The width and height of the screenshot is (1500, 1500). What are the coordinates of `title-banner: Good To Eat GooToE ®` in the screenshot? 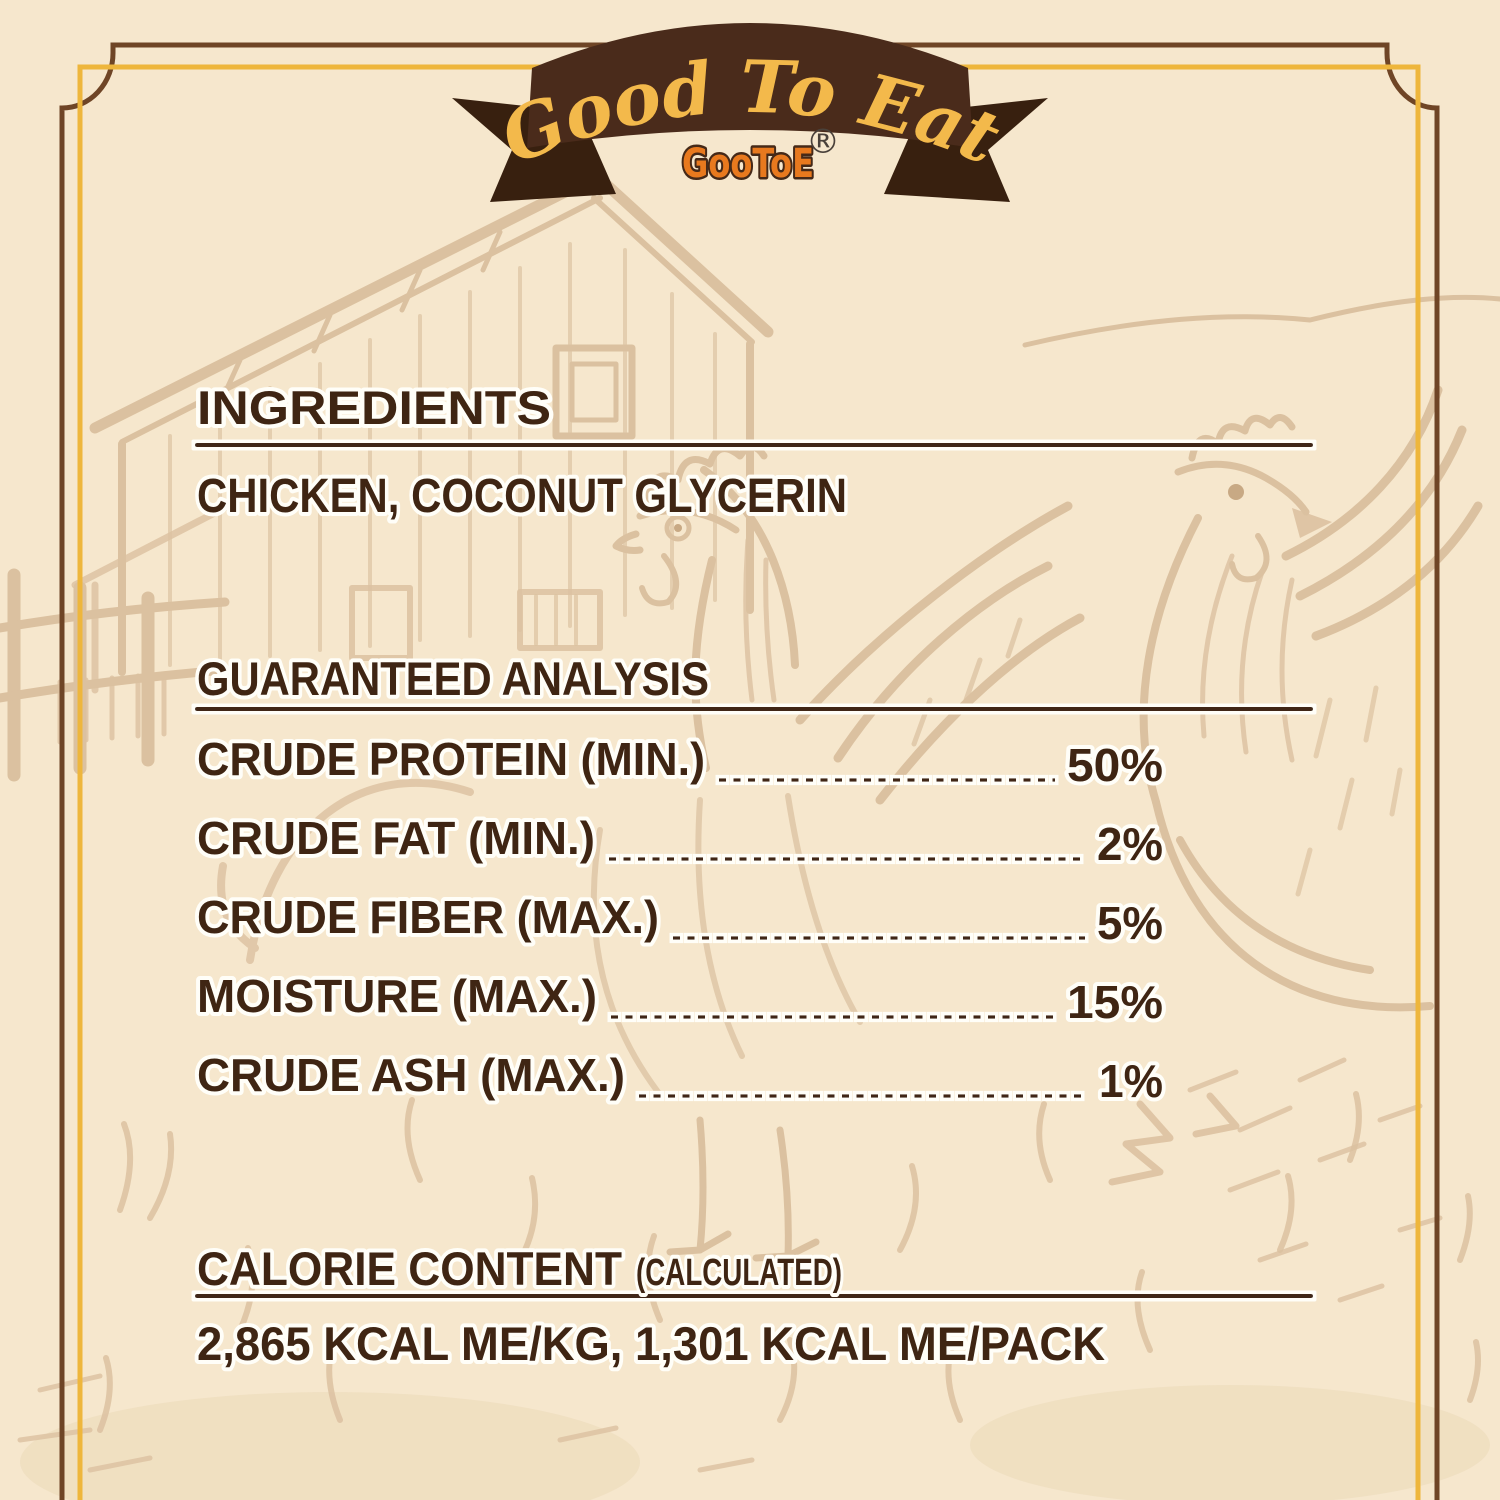 It's located at (750, 112).